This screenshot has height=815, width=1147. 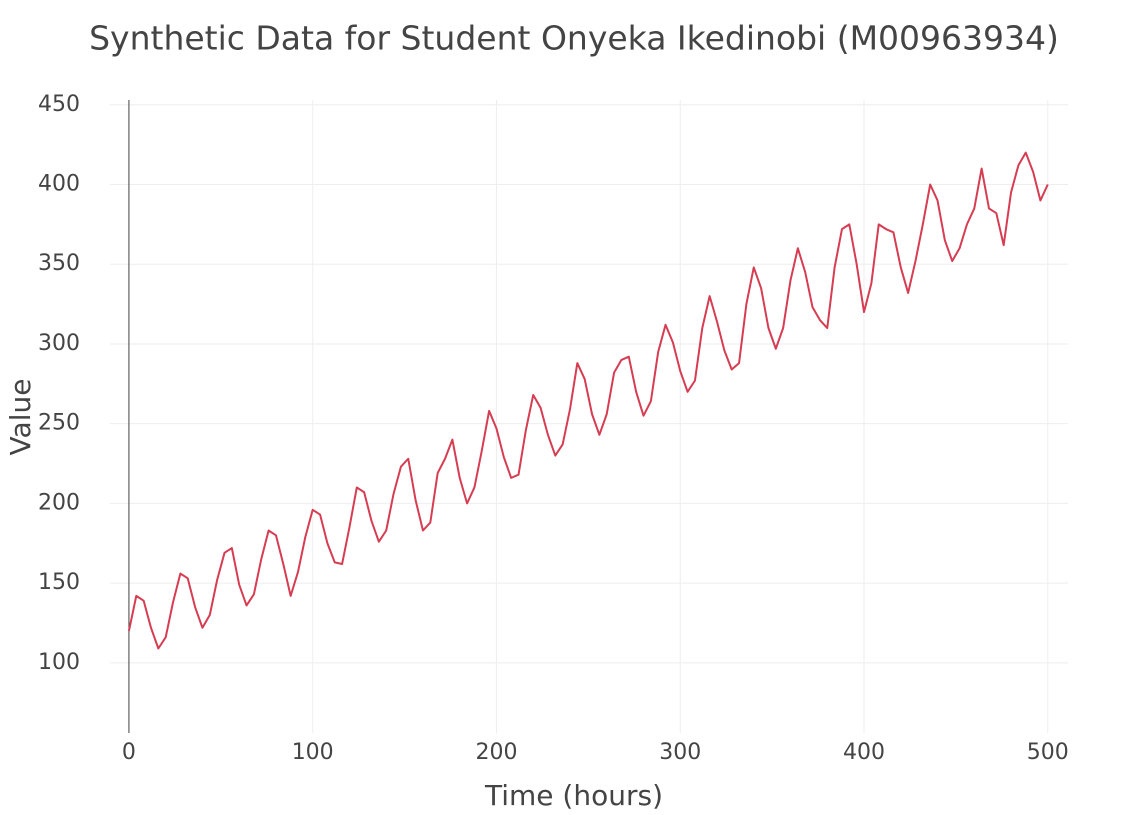 What do you see at coordinates (59, 502) in the screenshot?
I see `y-tick-label: 200` at bounding box center [59, 502].